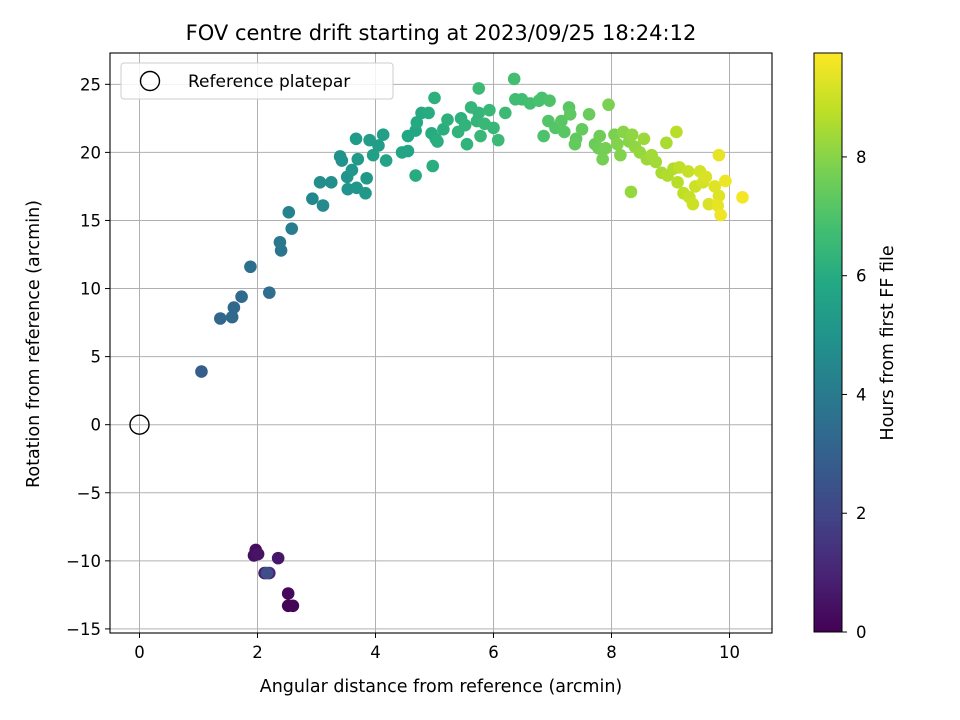 The height and width of the screenshot is (720, 960). Describe the element at coordinates (861, 632) in the screenshot. I see `colorbar-tick-label: 0` at that location.